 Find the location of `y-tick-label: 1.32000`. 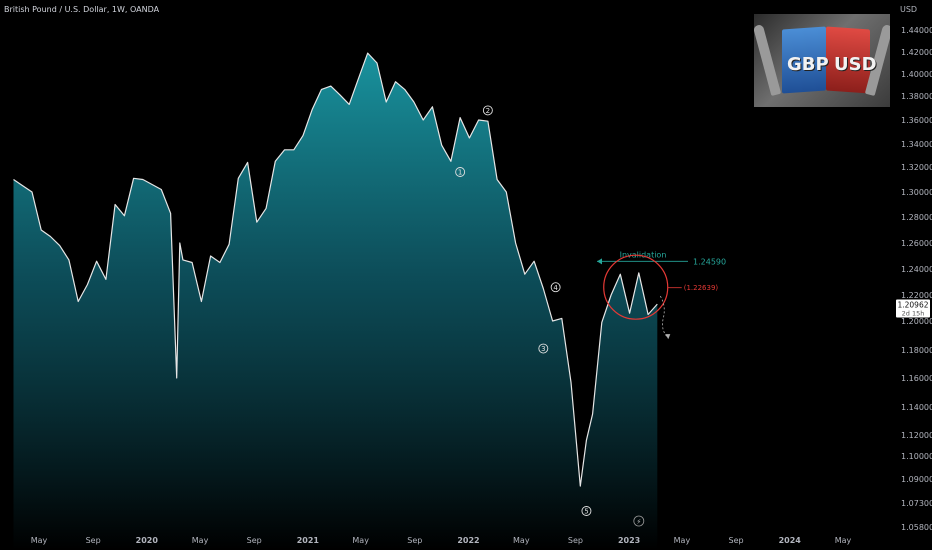

y-tick-label: 1.32000 is located at coordinates (916, 167).